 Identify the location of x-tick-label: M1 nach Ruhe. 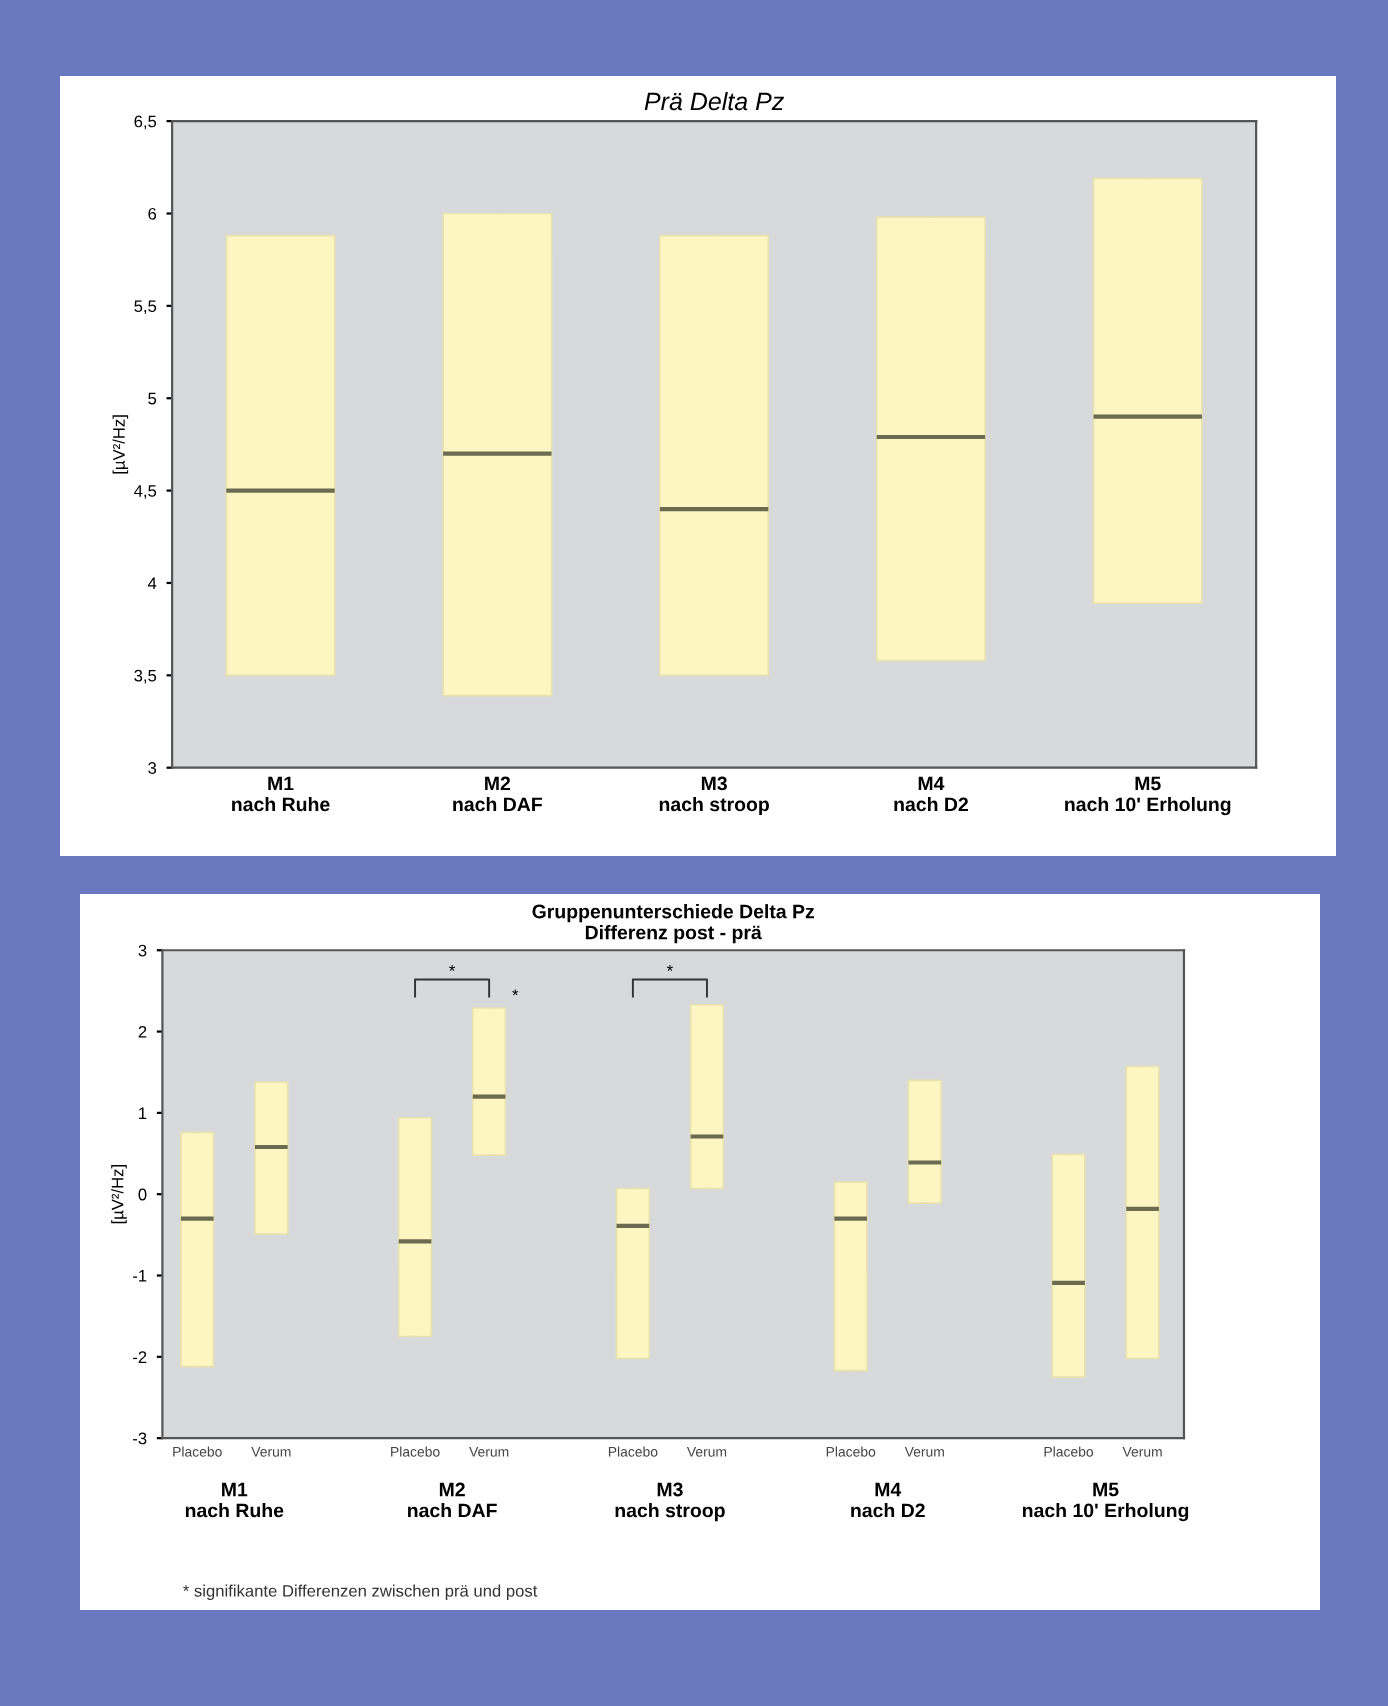
(281, 794).